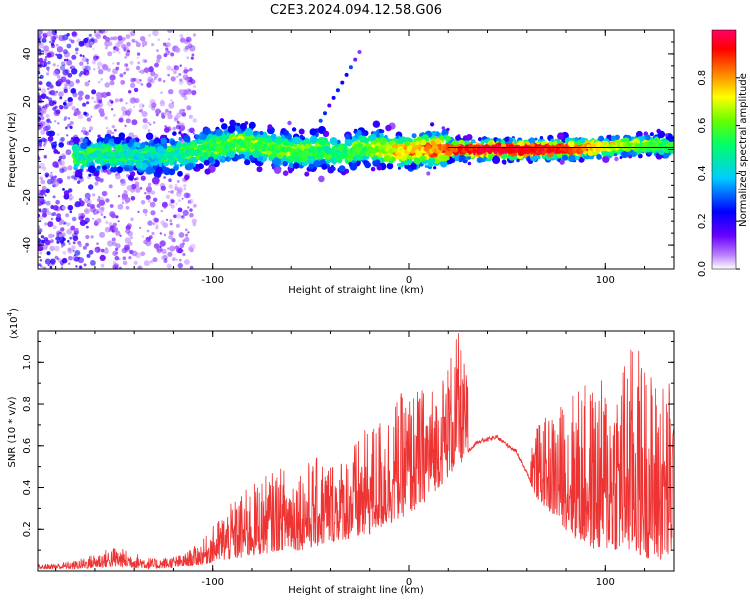 This screenshot has height=600, width=750. I want to click on spectrogram-streak-point, so click(359, 52).